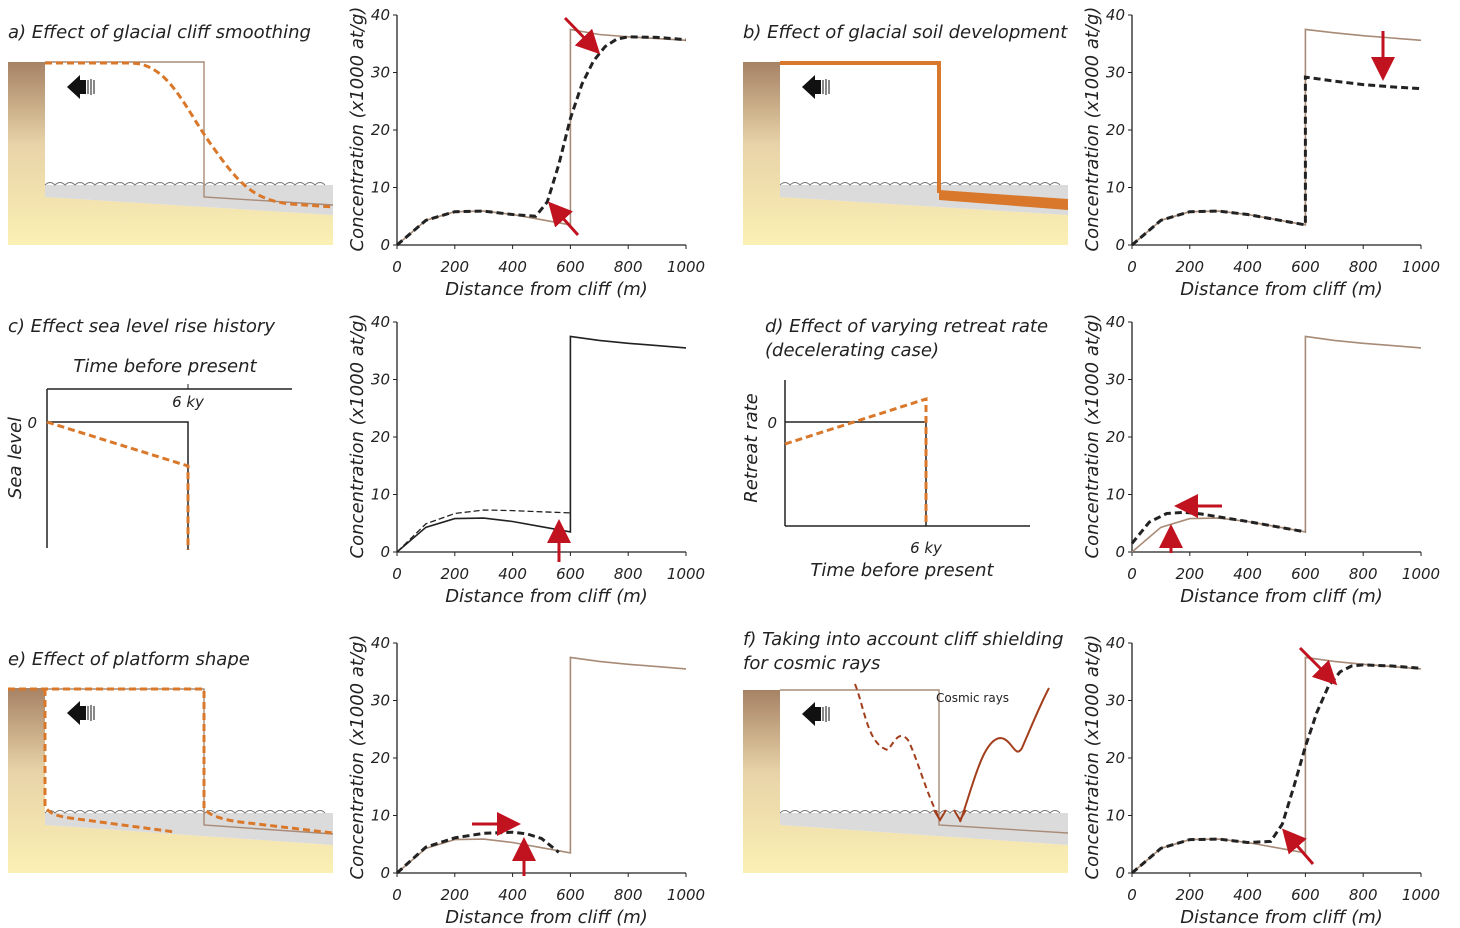  I want to click on panel-c-x-axis-label: Time before present, so click(165, 366).